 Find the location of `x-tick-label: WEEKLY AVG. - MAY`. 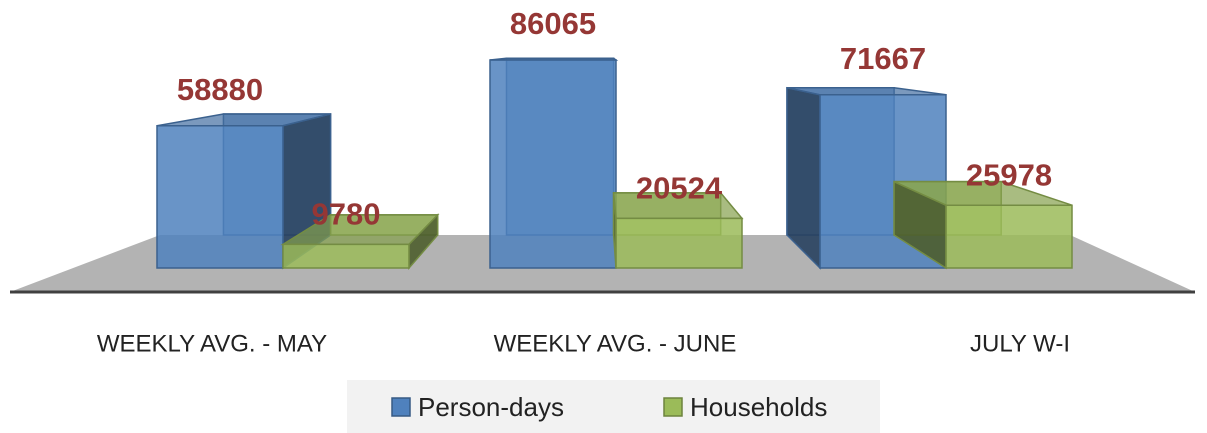

x-tick-label: WEEKLY AVG. - MAY is located at coordinates (212, 343).